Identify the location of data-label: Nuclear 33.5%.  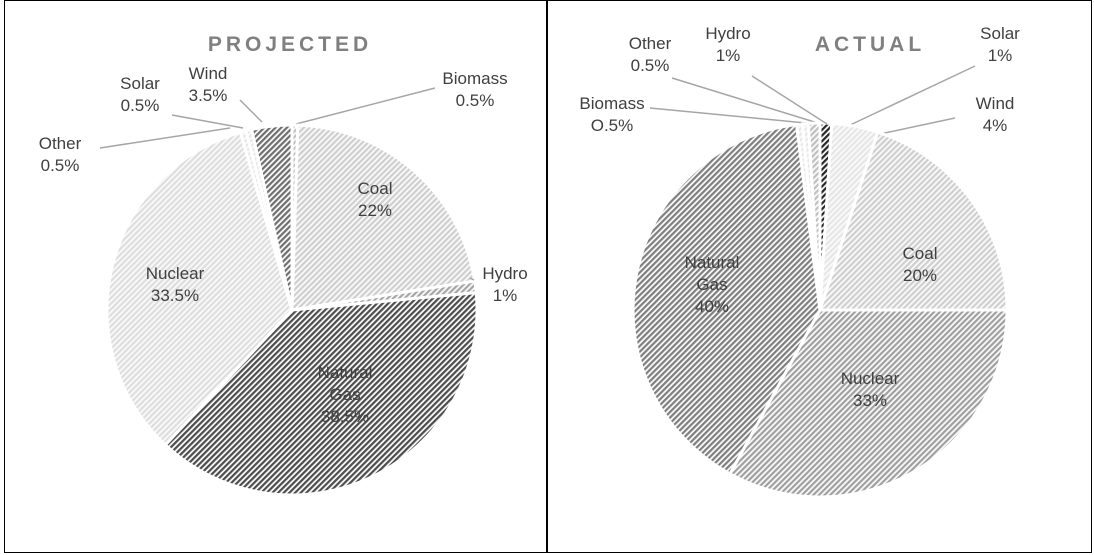
(175, 285).